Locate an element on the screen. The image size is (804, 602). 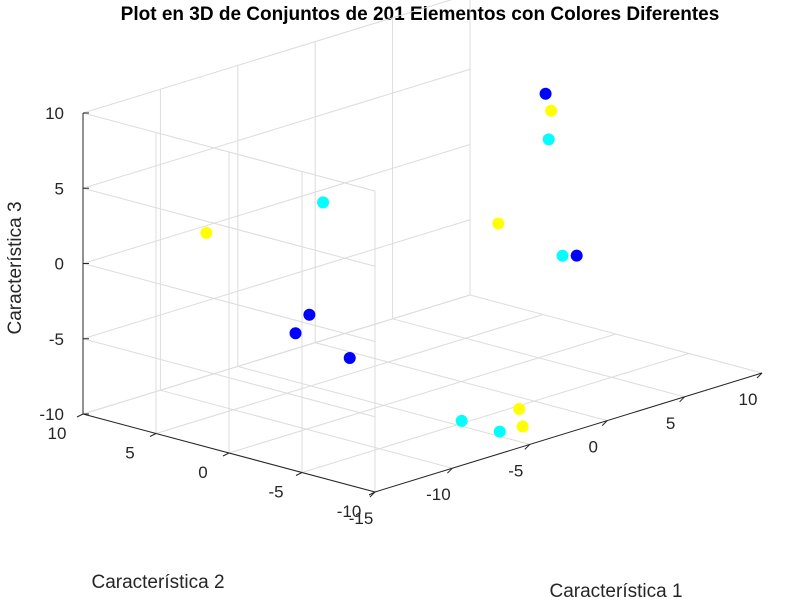
x-axis-label: Característica 1 is located at coordinates (615, 591).